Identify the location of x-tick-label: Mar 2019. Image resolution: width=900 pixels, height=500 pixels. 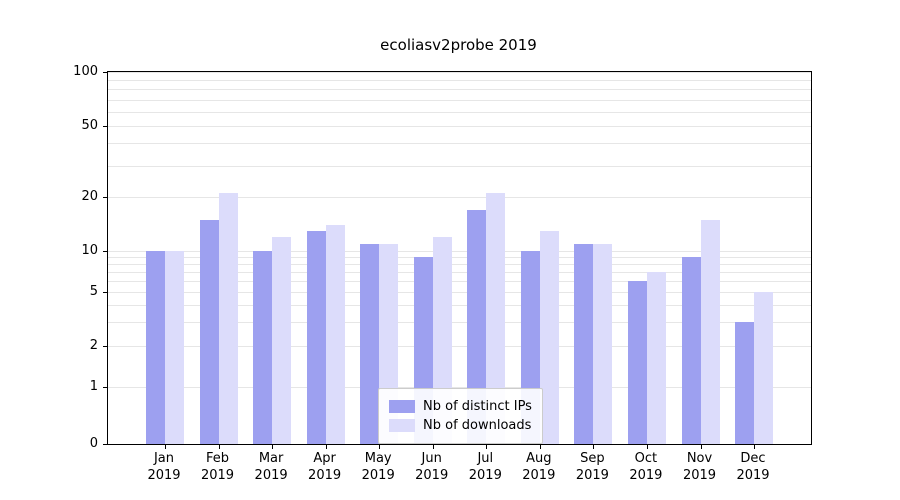
(271, 467).